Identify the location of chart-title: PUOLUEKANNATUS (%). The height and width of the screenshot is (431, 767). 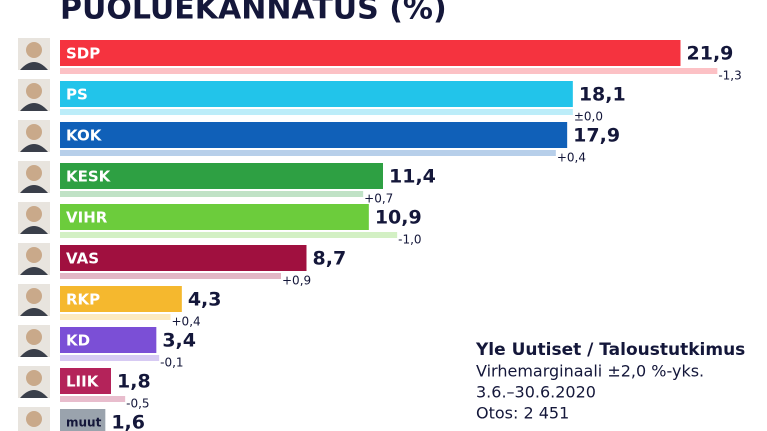
(253, 13).